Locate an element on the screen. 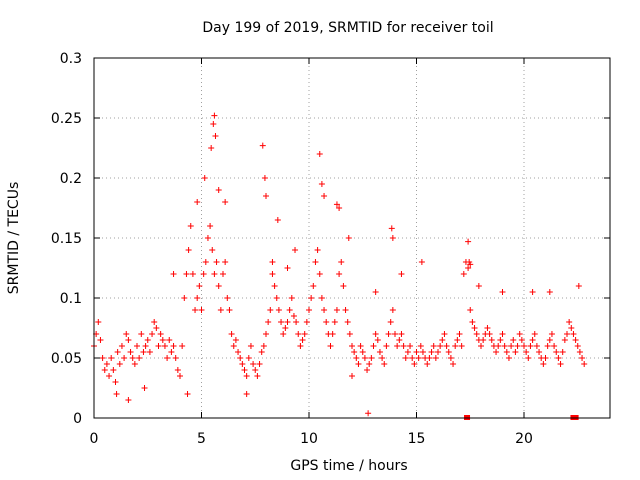  y-tick-label: 0.2 is located at coordinates (71, 179).